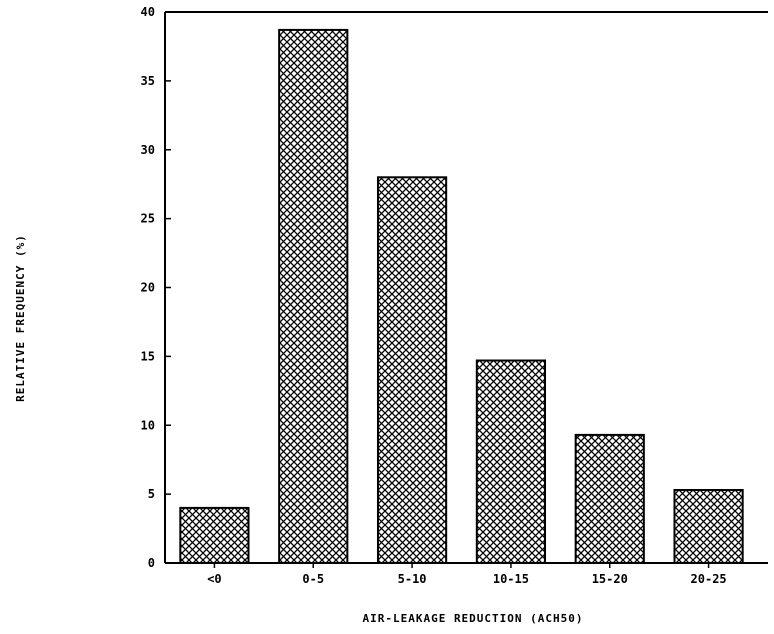 This screenshot has height=634, width=774. What do you see at coordinates (511, 579) in the screenshot?
I see `x-tick-label: 10-15` at bounding box center [511, 579].